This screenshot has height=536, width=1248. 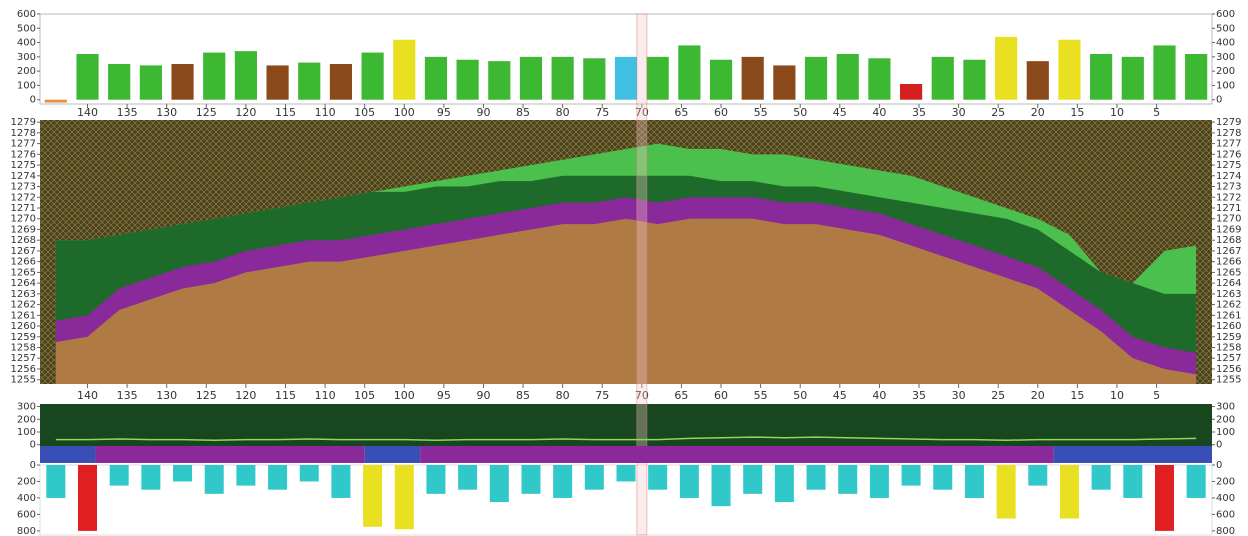 What do you see at coordinates (23, 208) in the screenshot?
I see `y-tick-label: 1271` at bounding box center [23, 208].